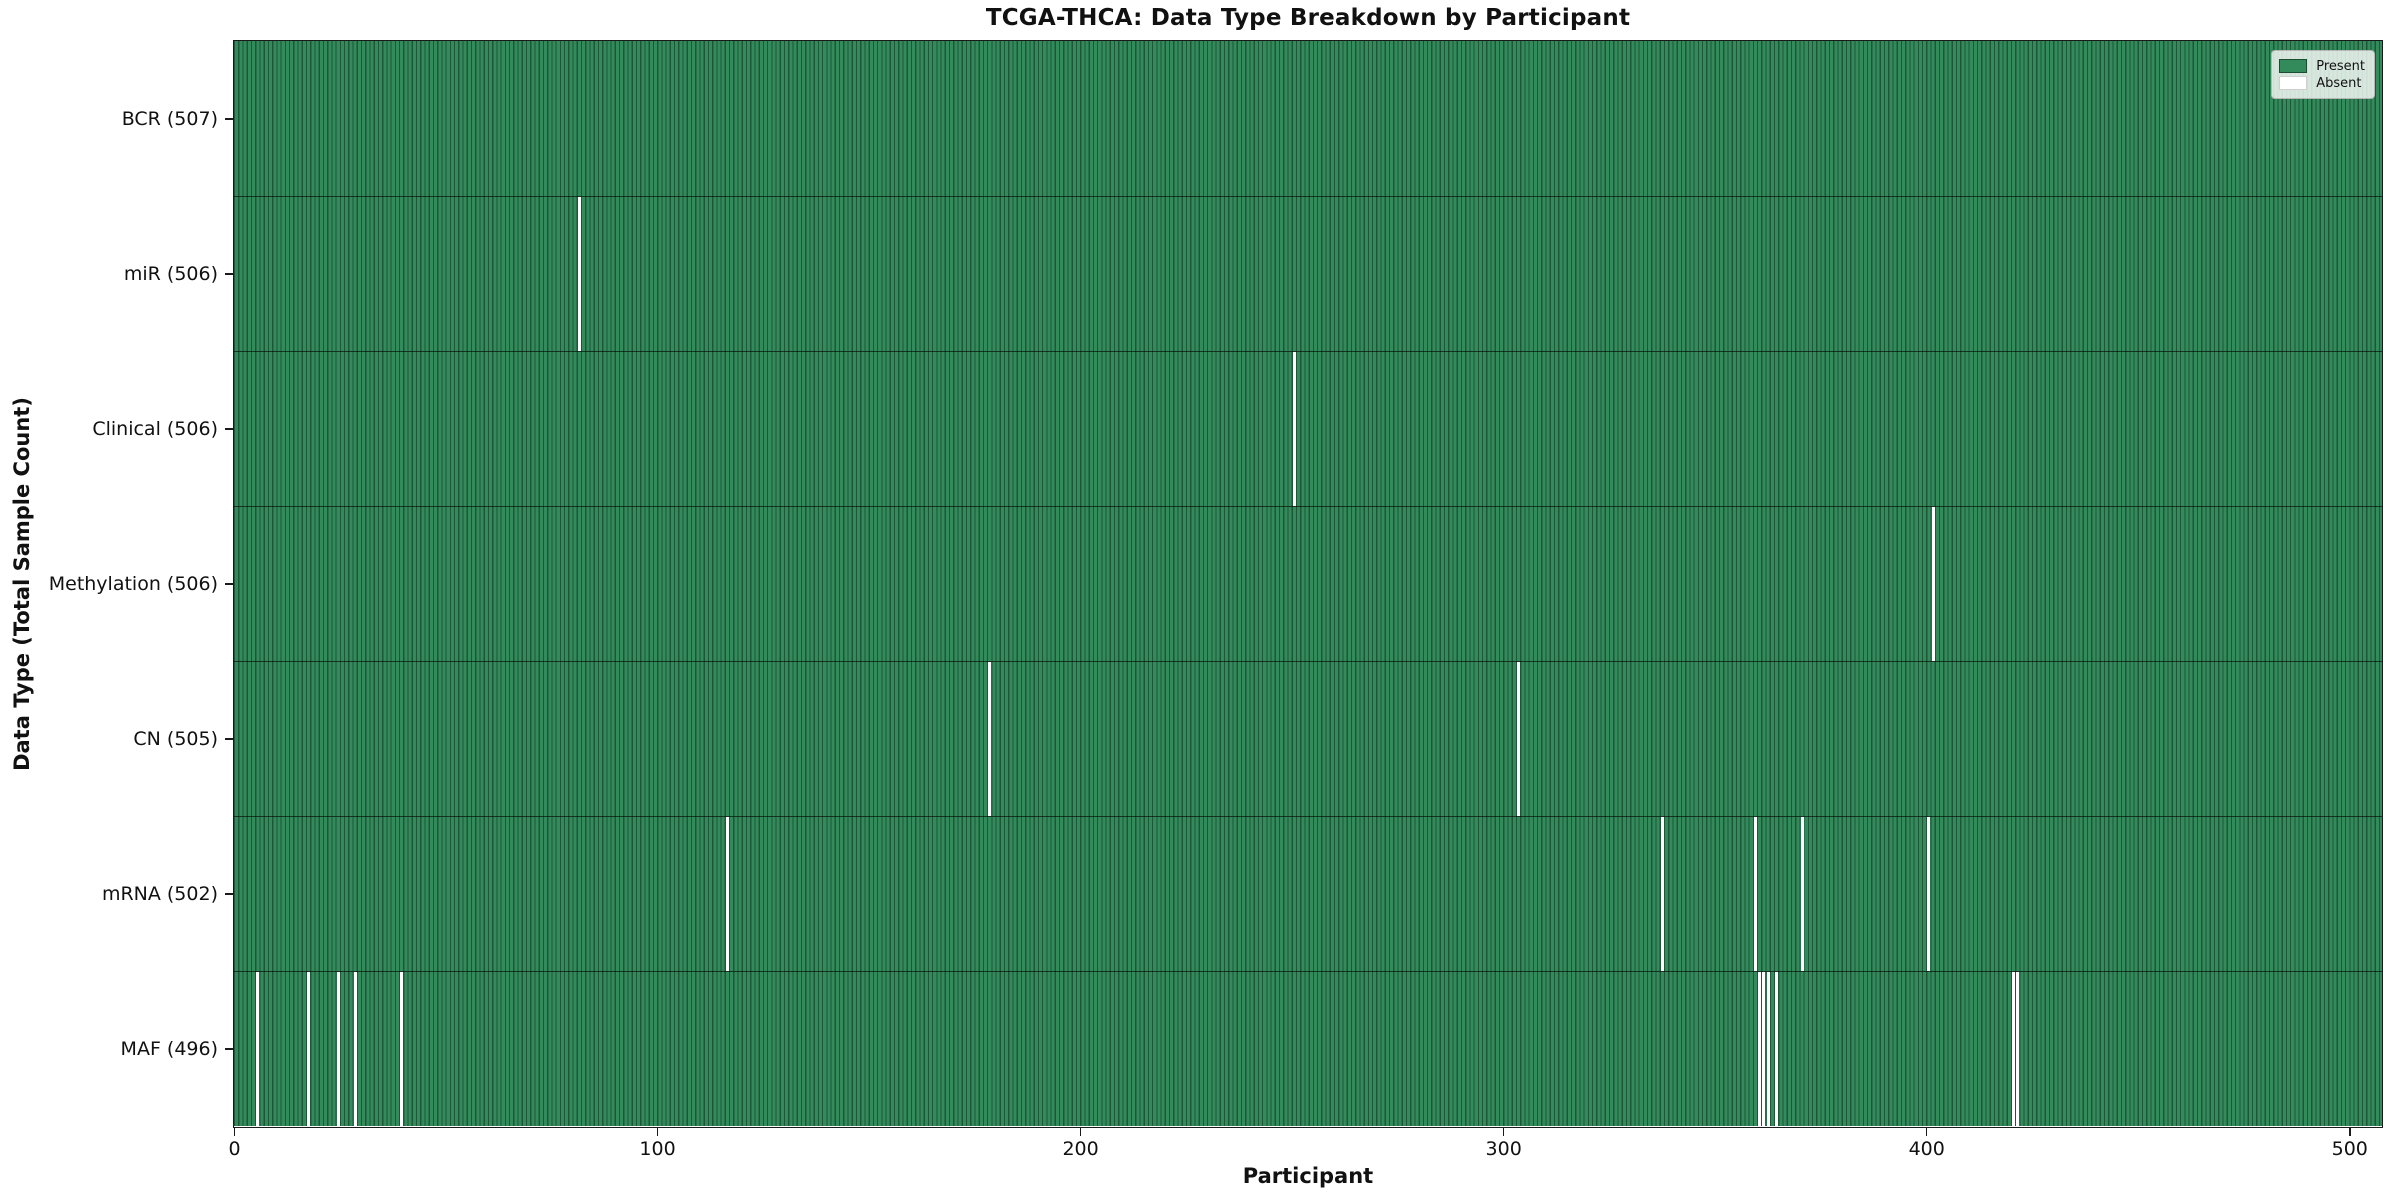  I want to click on legend-entry-absent: Absent, so click(2322, 83).